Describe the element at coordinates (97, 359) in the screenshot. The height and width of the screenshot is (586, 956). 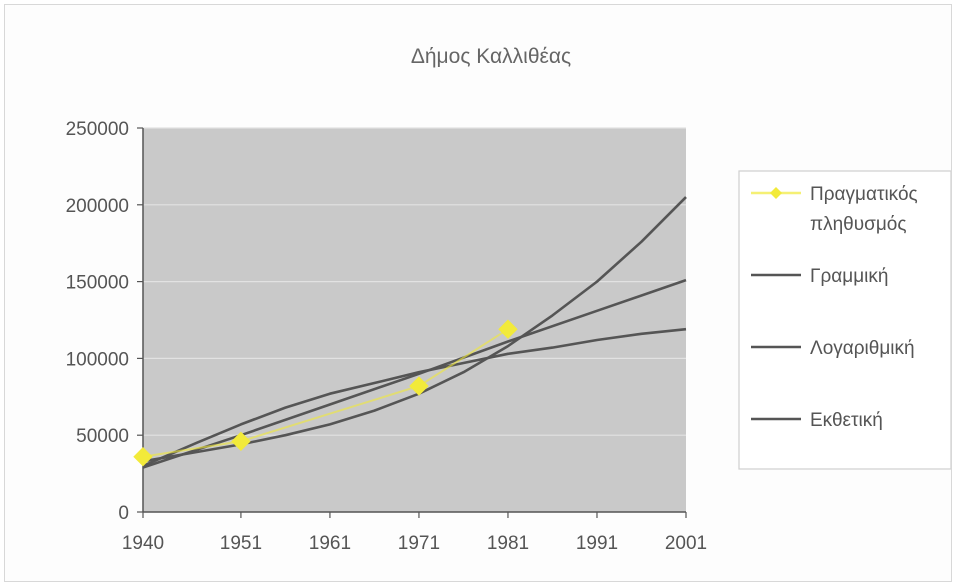
I see `y-tick-label: 100000` at that location.